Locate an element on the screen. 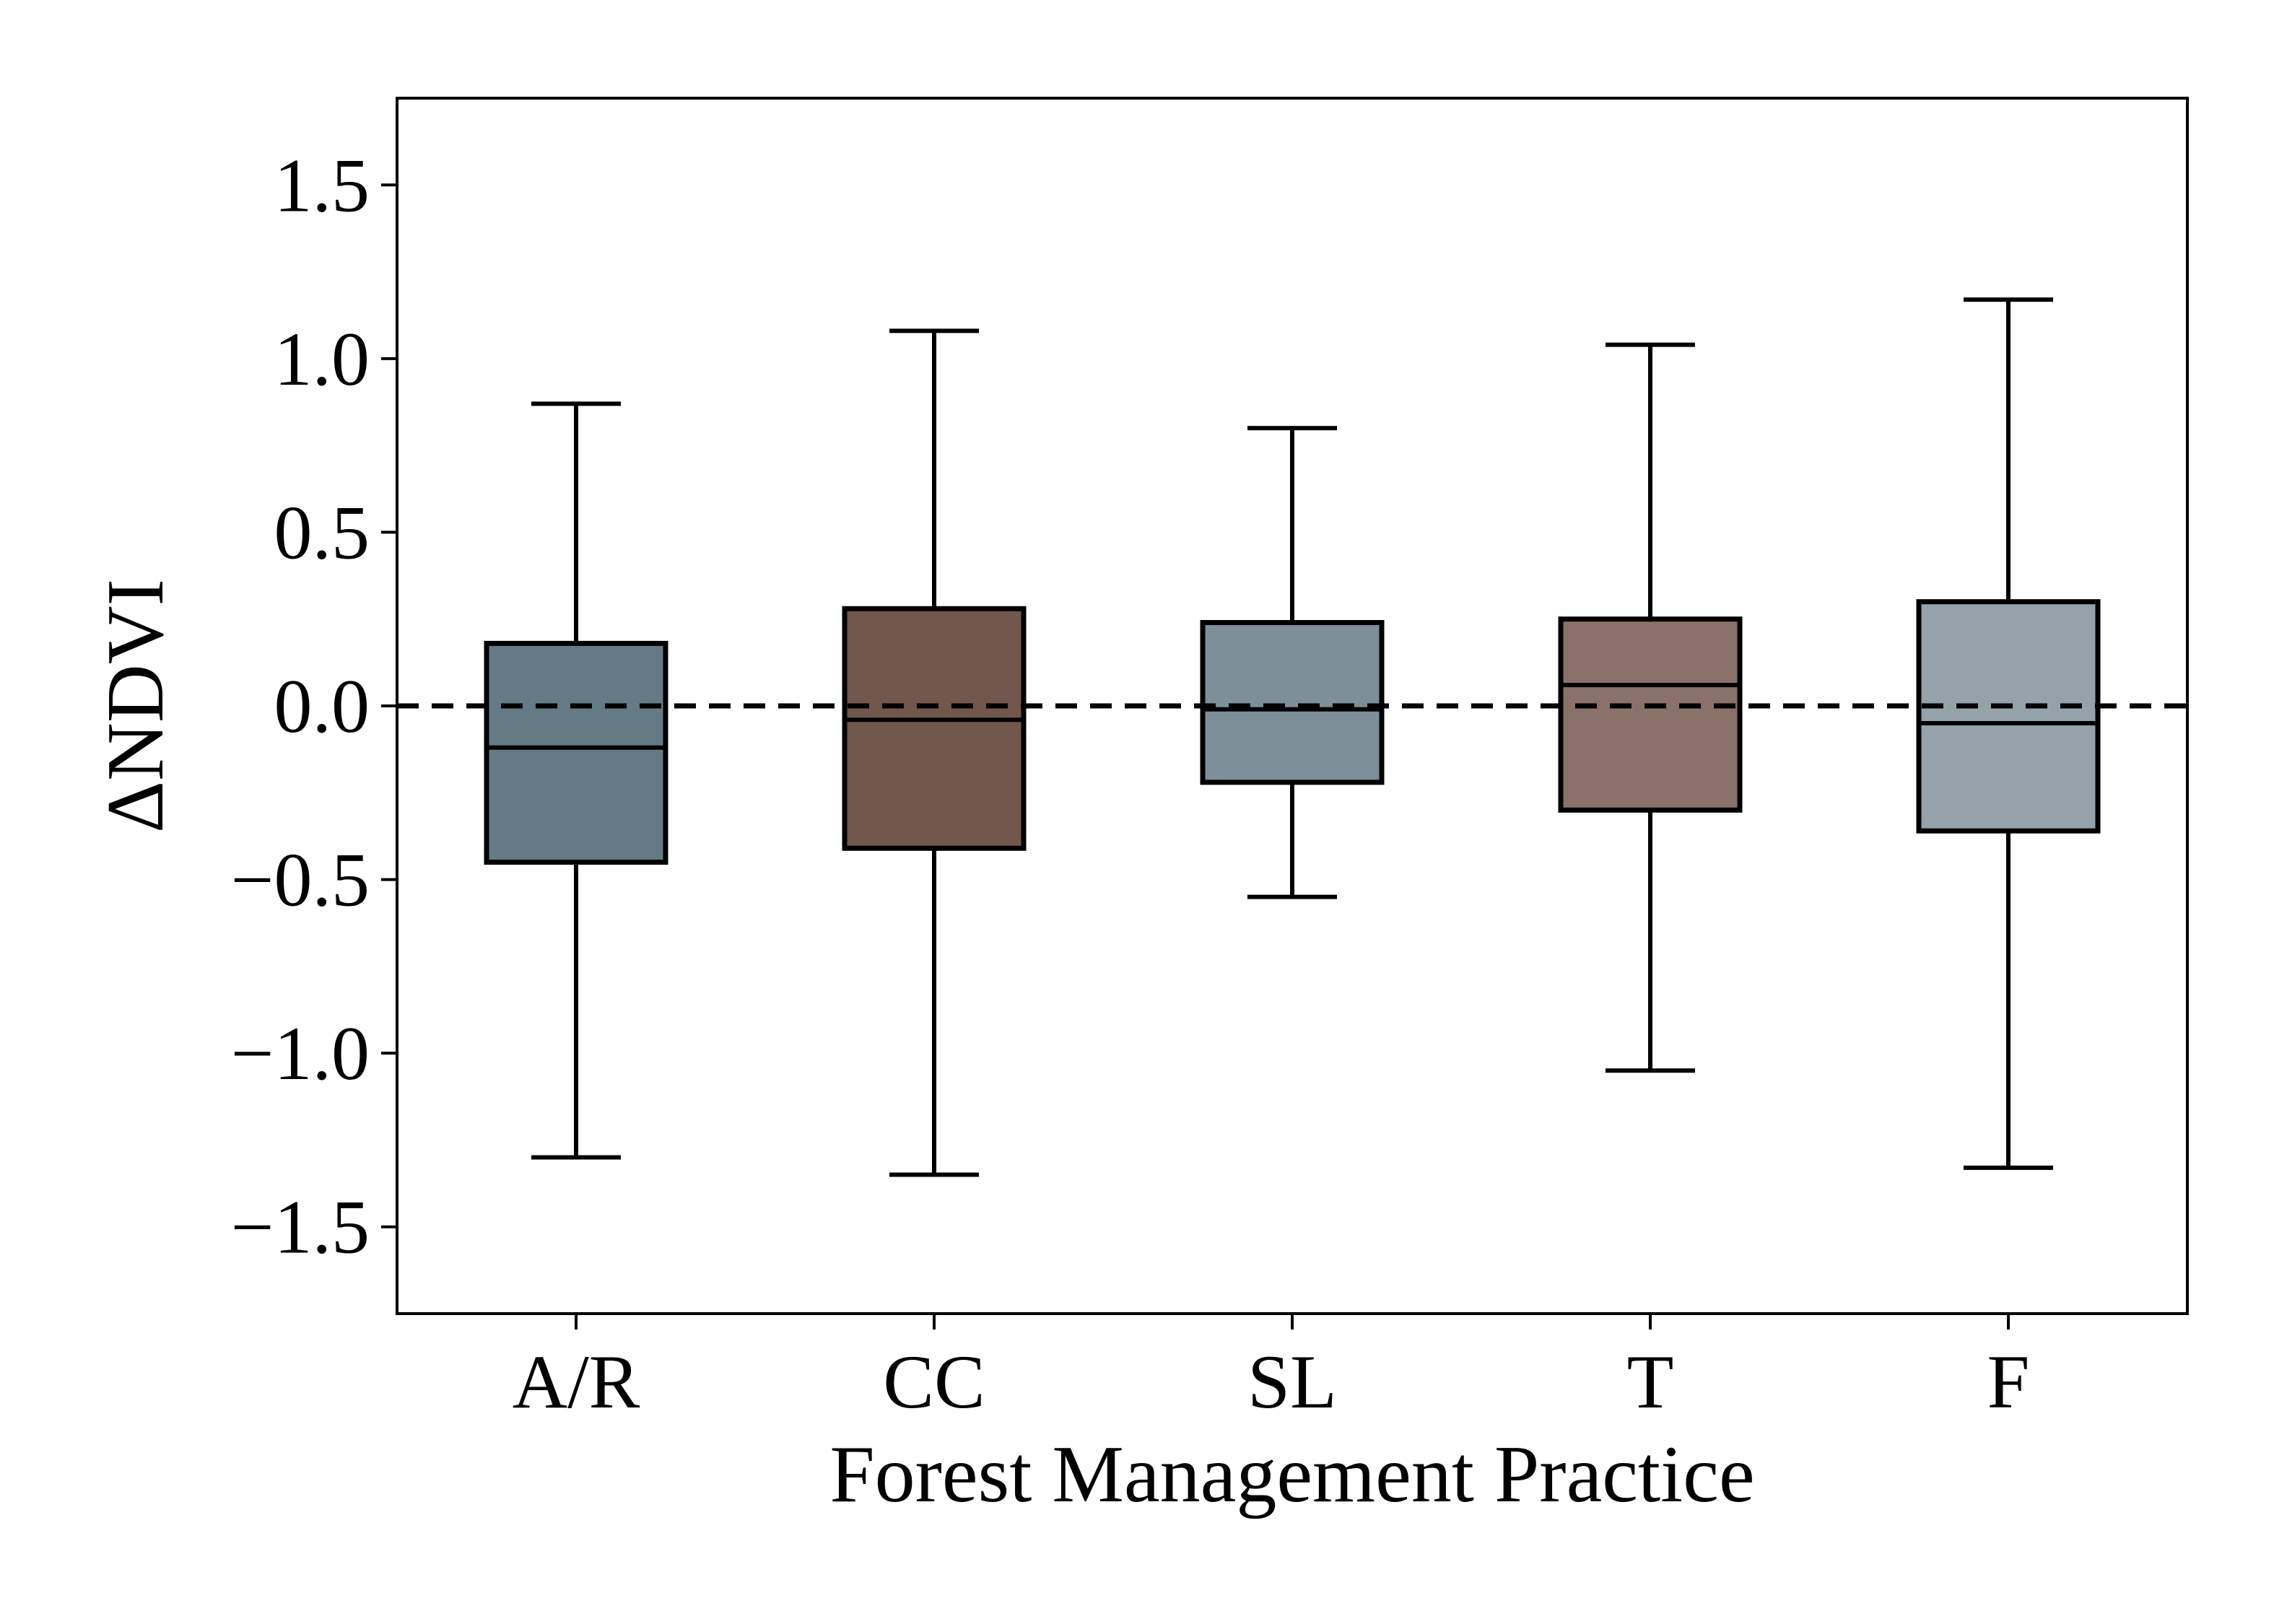  y-tick-label: 0.0 is located at coordinates (322, 706).